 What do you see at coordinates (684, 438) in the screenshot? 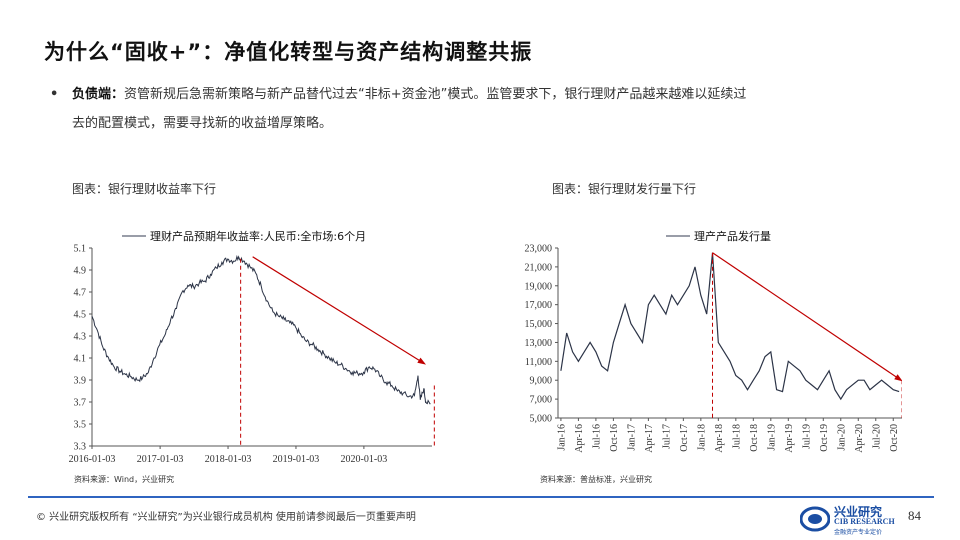
I see `chart2-x-tick-label: Oct-17` at bounding box center [684, 438].